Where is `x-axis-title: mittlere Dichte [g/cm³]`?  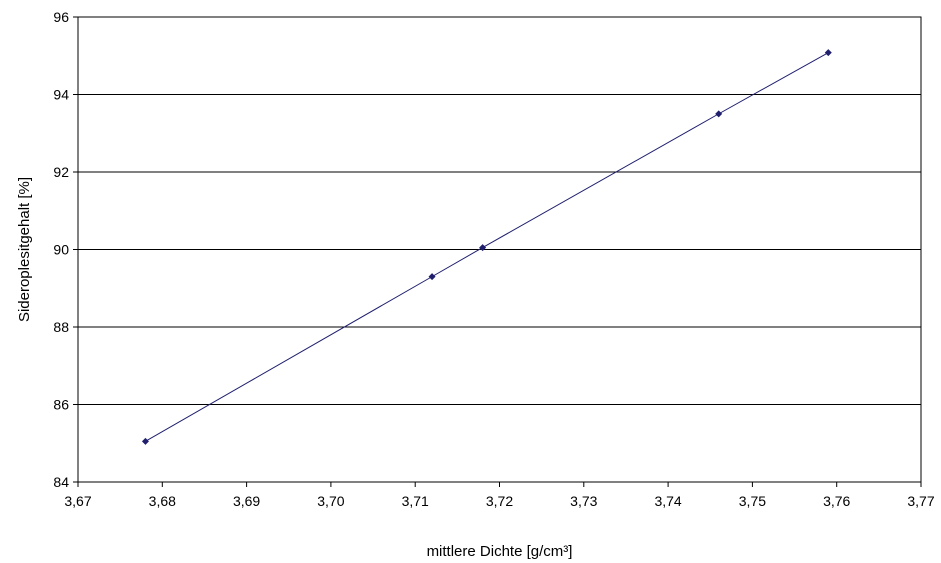
x-axis-title: mittlere Dichte [g/cm³] is located at coordinates (500, 551).